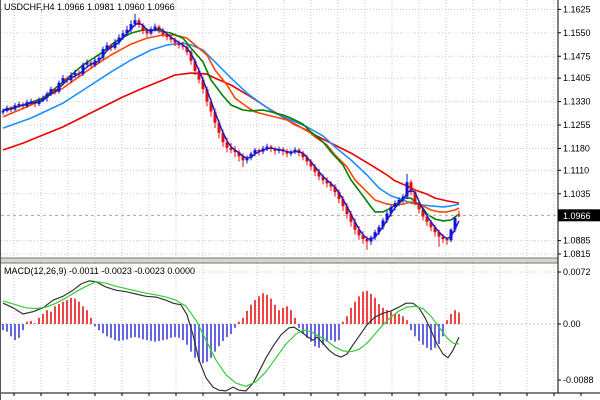  What do you see at coordinates (279, 260) in the screenshot?
I see `panel-separator` at bounding box center [279, 260].